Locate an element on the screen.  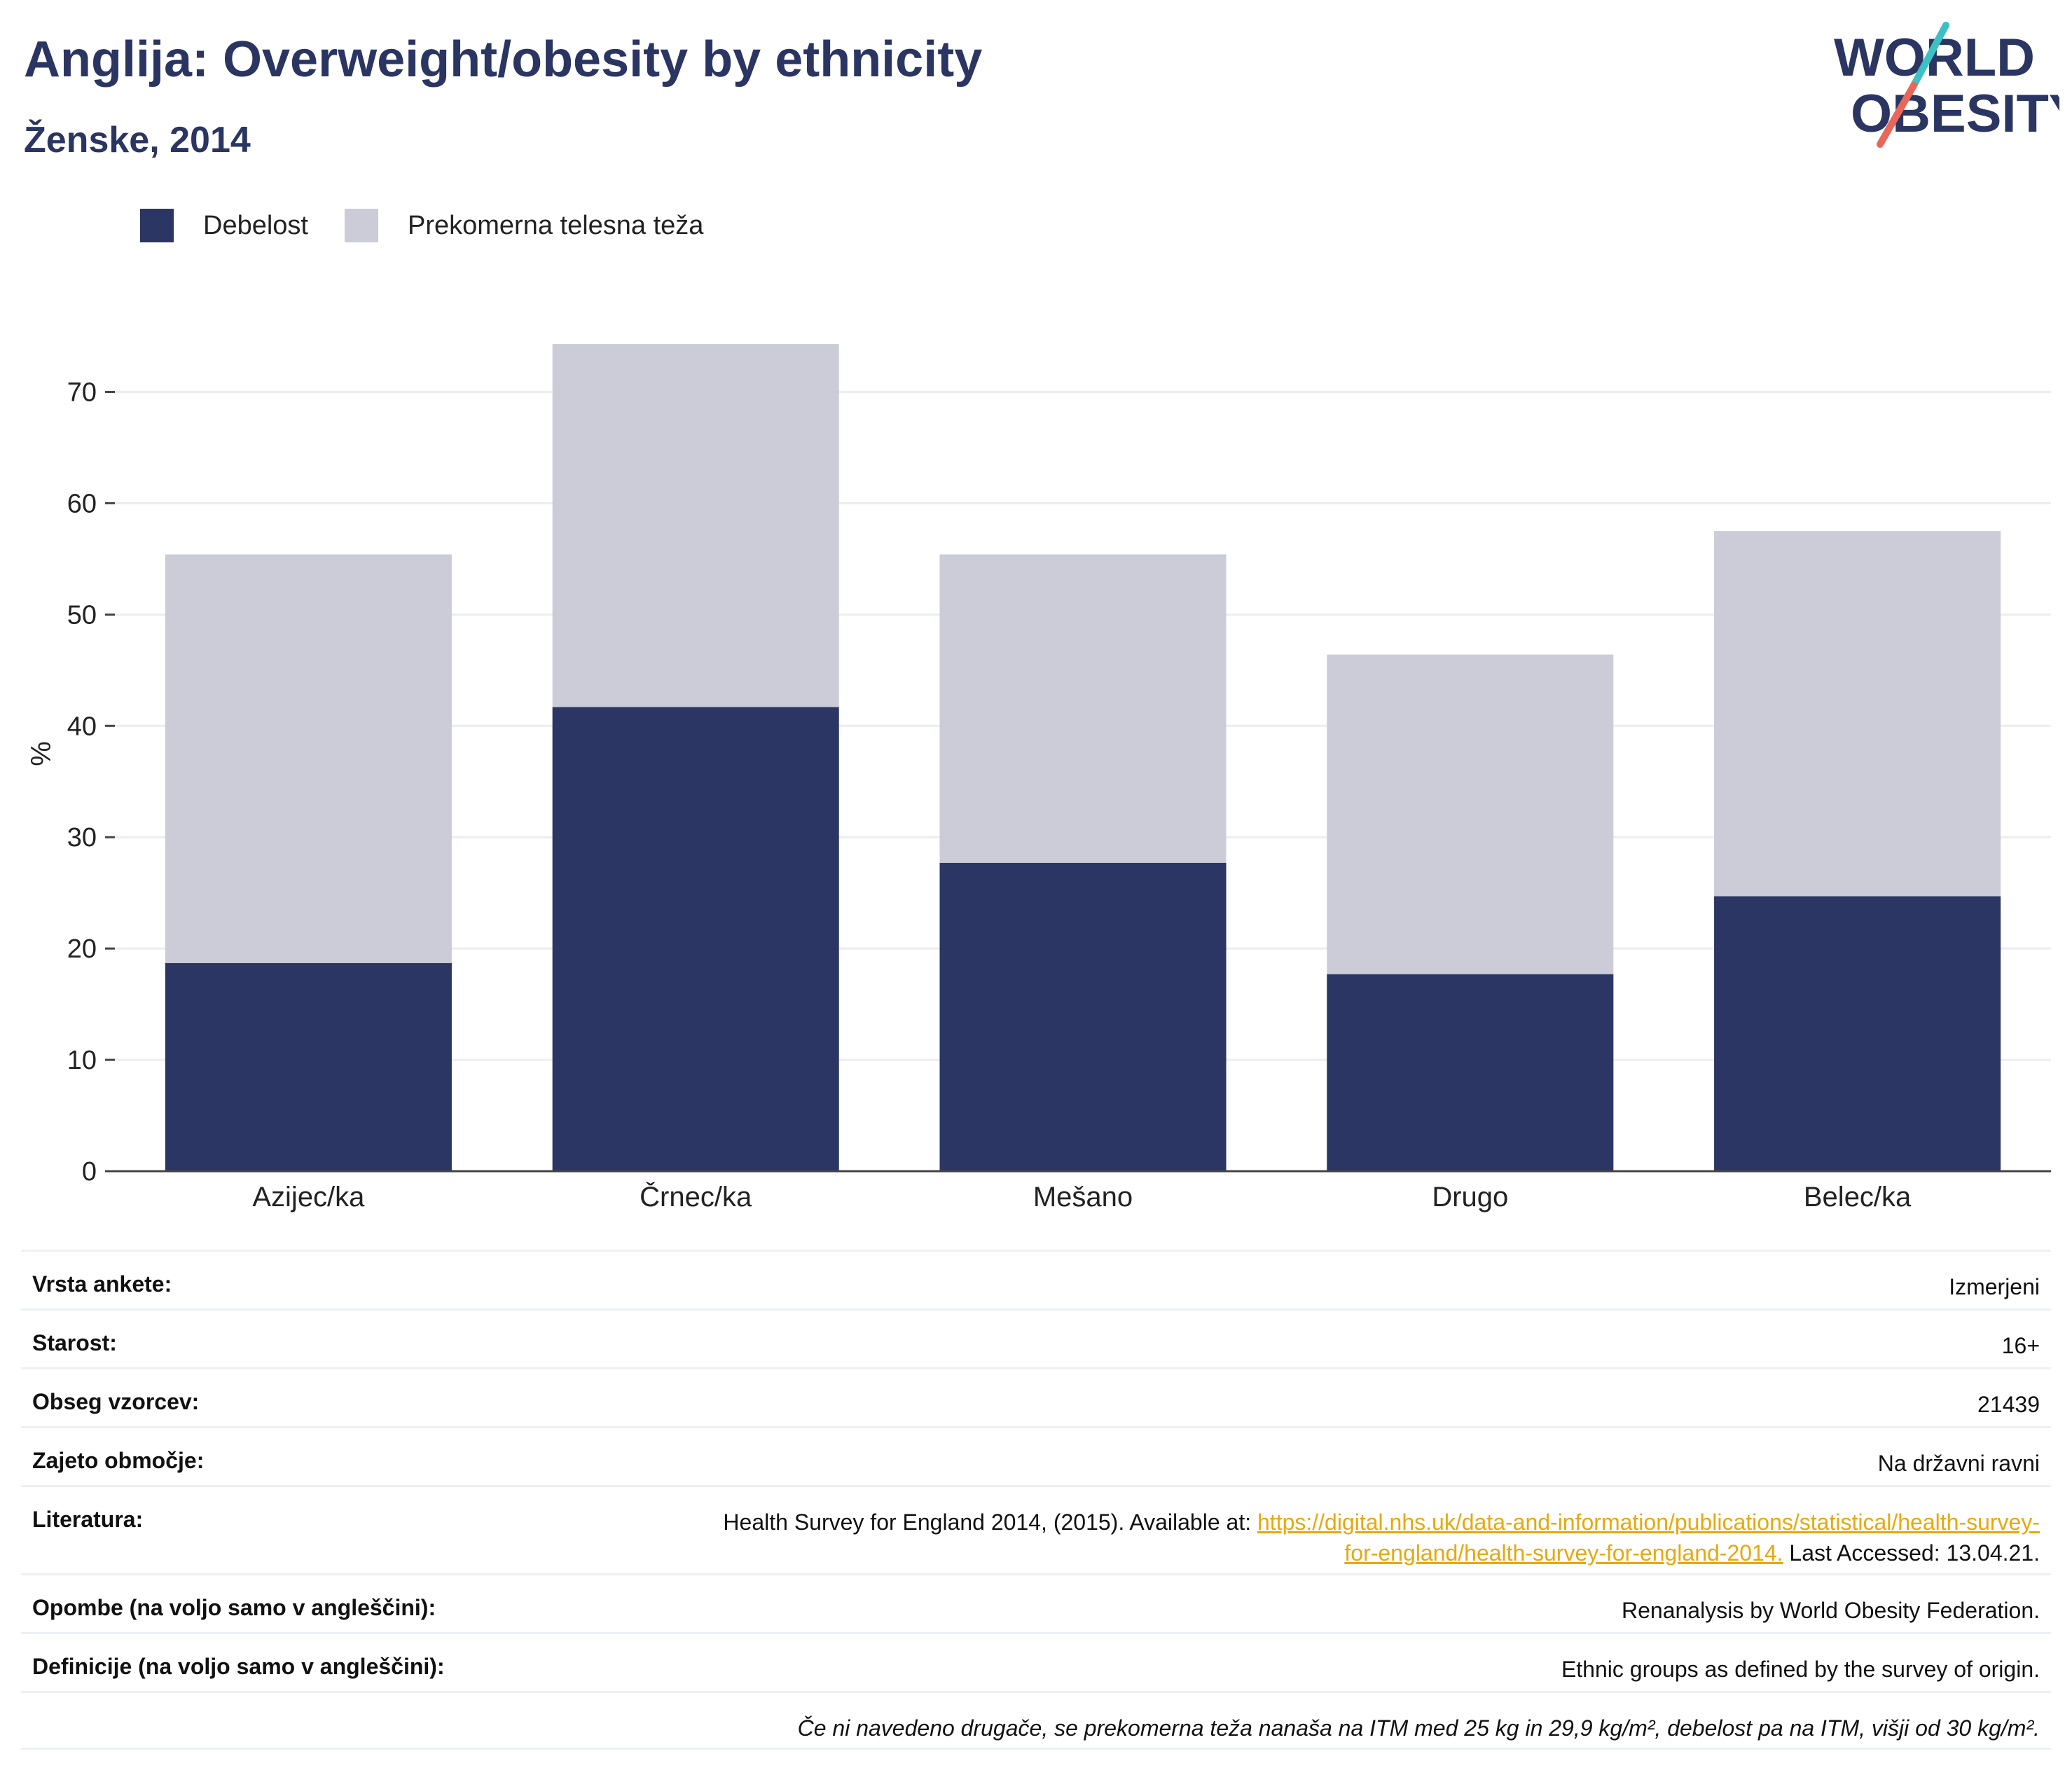
y-tick-label: 10 is located at coordinates (82, 1060).